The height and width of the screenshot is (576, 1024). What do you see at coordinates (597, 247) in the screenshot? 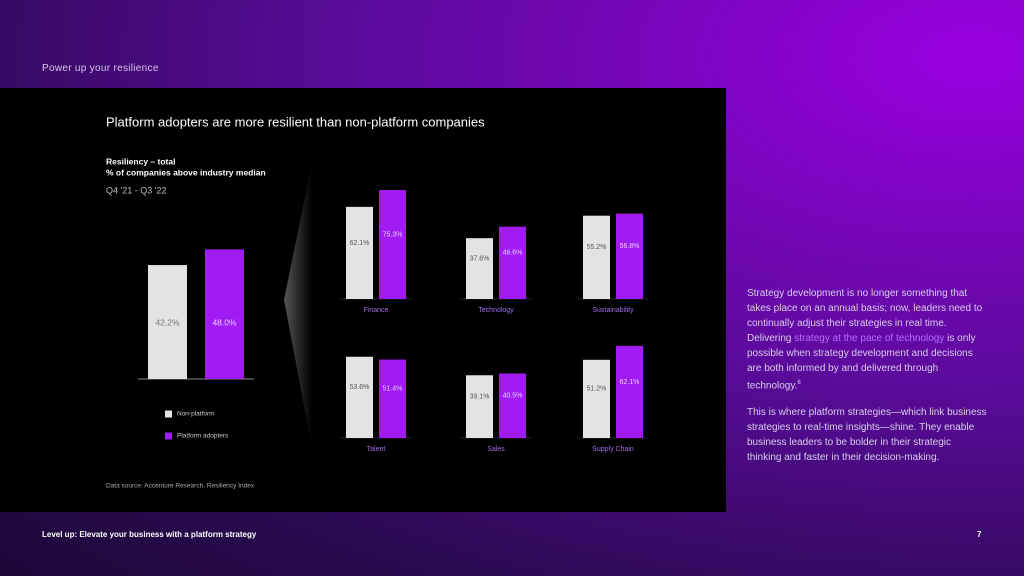
I see `value-label: 55.2%` at bounding box center [597, 247].